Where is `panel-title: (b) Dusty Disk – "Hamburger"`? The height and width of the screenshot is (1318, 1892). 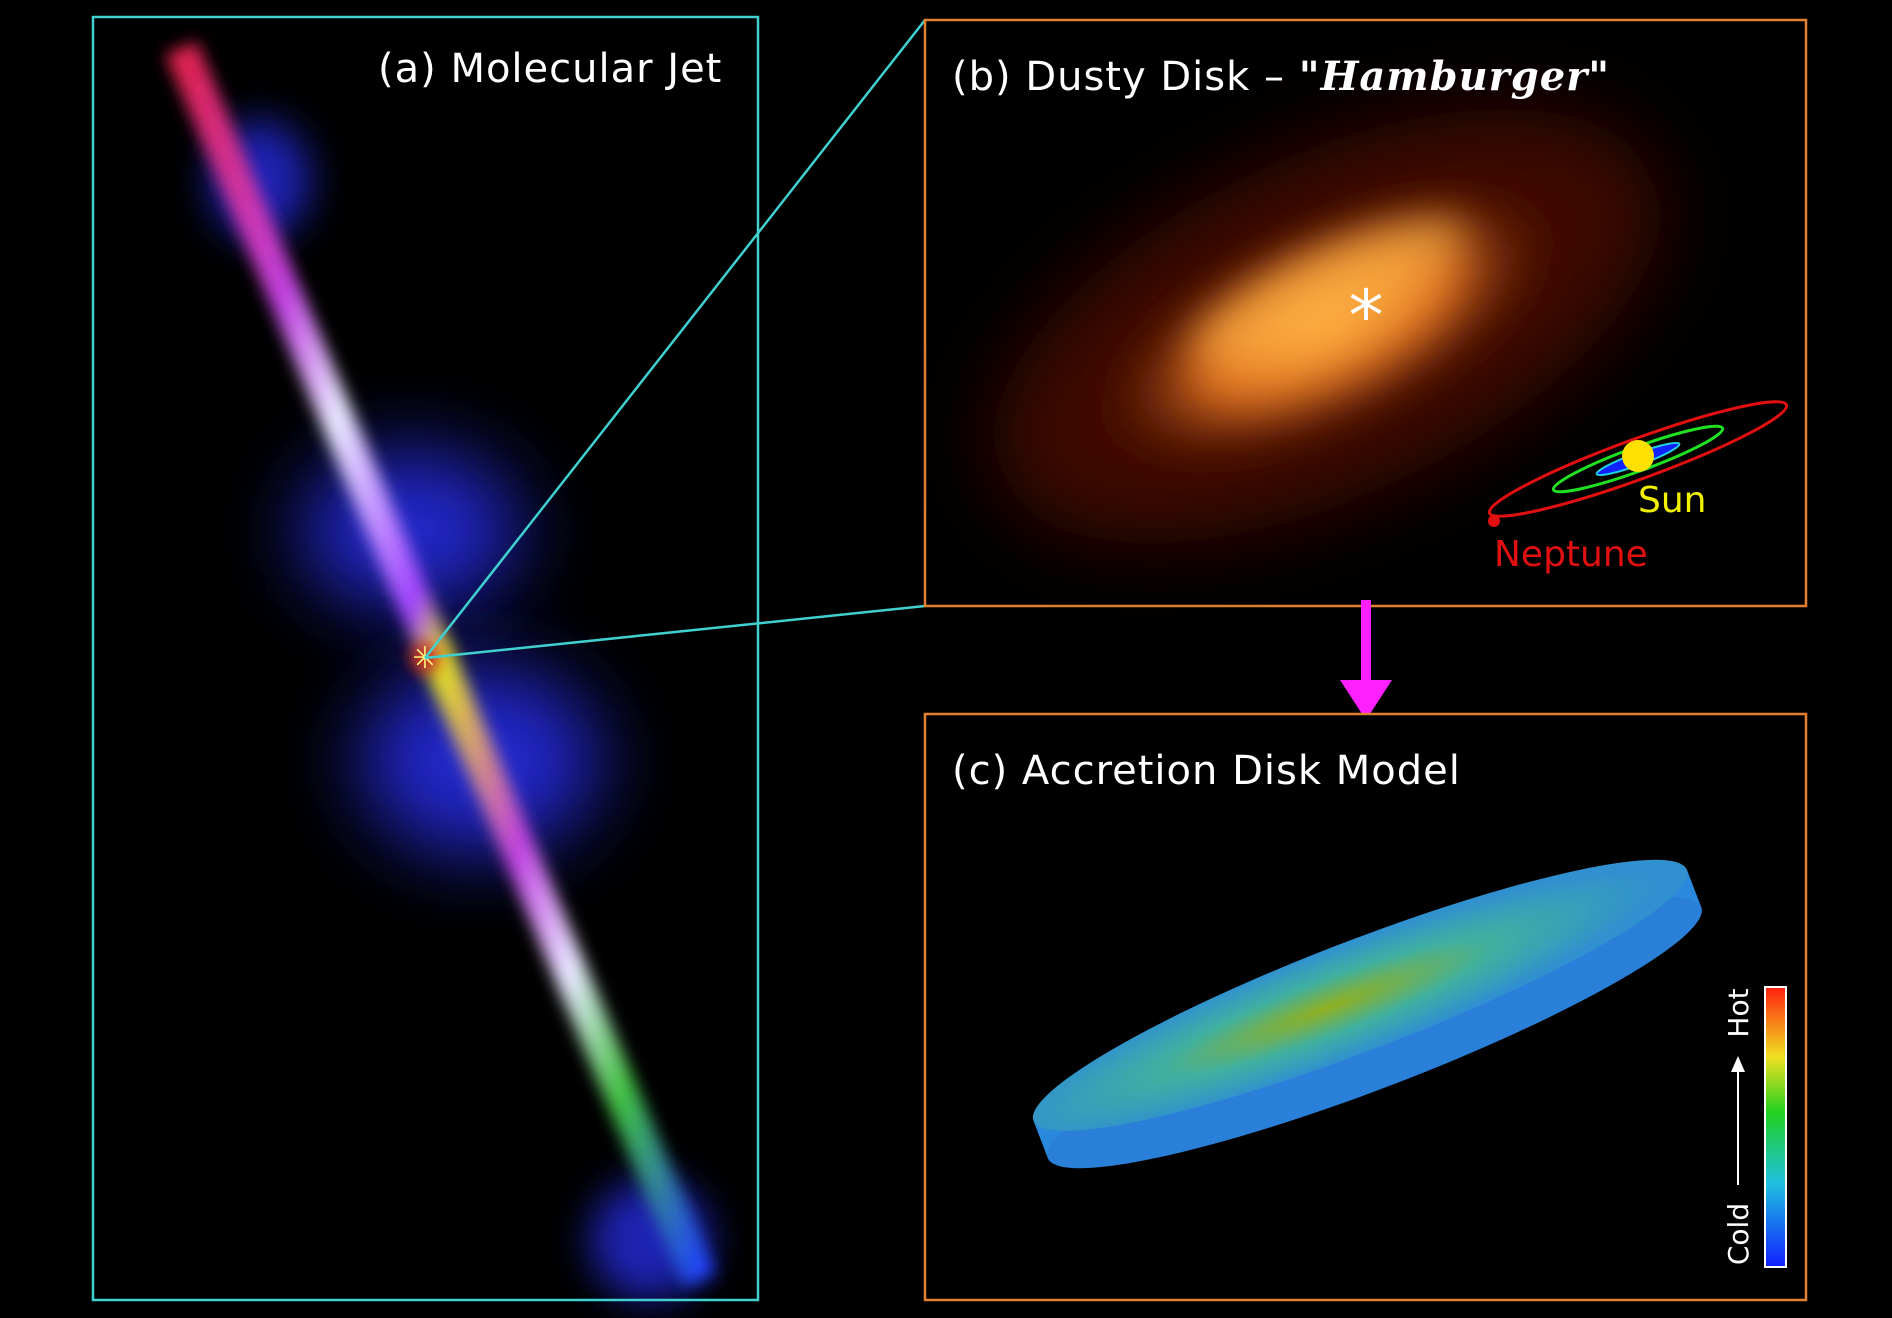
panel-title: (b) Dusty Disk – "Hamburger" is located at coordinates (1281, 76).